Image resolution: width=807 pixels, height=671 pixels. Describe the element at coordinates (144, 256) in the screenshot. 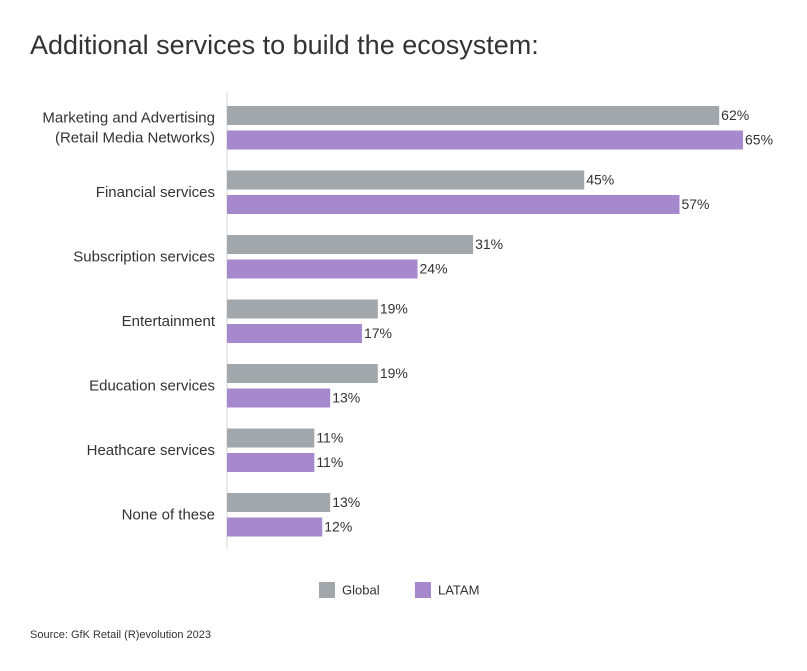

I see `y-tick-label: Subscription services` at that location.